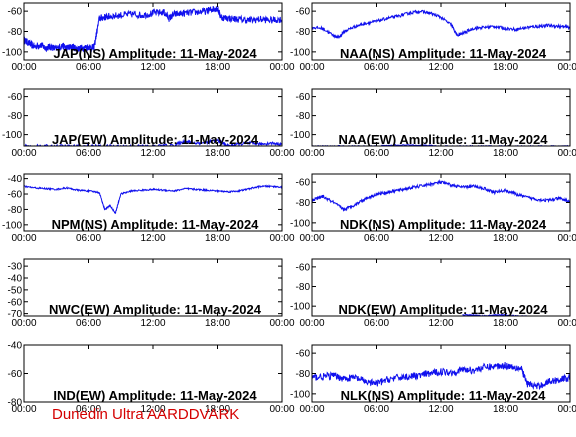 The height and width of the screenshot is (437, 576). I want to click on ytick-label-7-2: -100, so click(300, 307).